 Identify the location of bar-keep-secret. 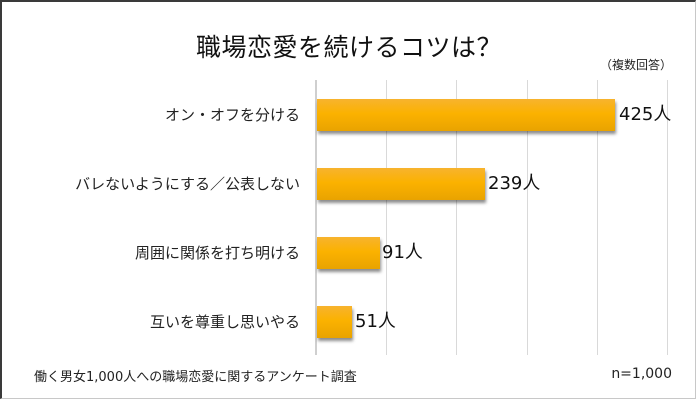
(401, 184).